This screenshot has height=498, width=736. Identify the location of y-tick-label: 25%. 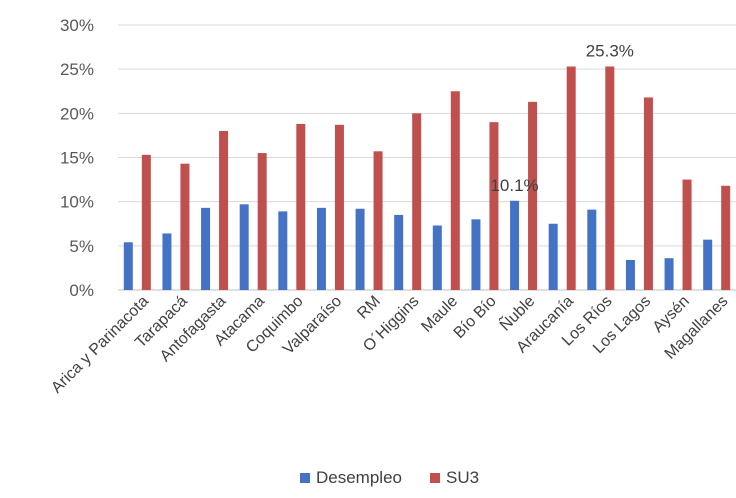
(77, 69).